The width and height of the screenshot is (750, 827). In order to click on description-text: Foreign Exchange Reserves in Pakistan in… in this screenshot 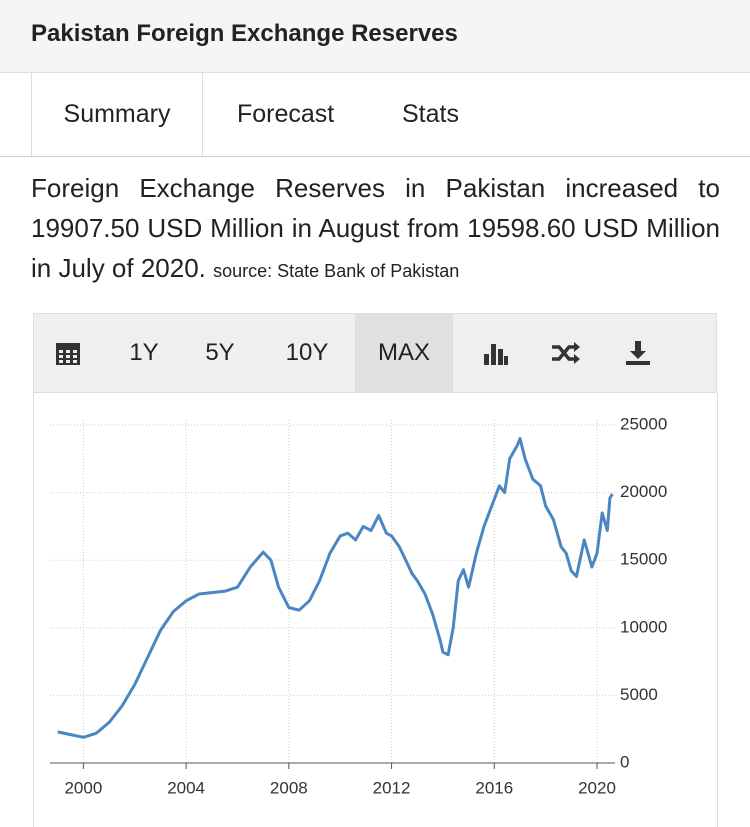, I will do `click(375, 228)`.